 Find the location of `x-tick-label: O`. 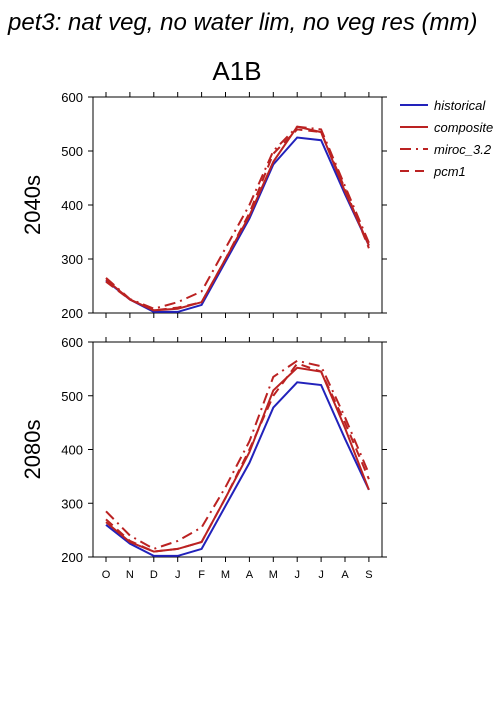

x-tick-label: O is located at coordinates (106, 575).